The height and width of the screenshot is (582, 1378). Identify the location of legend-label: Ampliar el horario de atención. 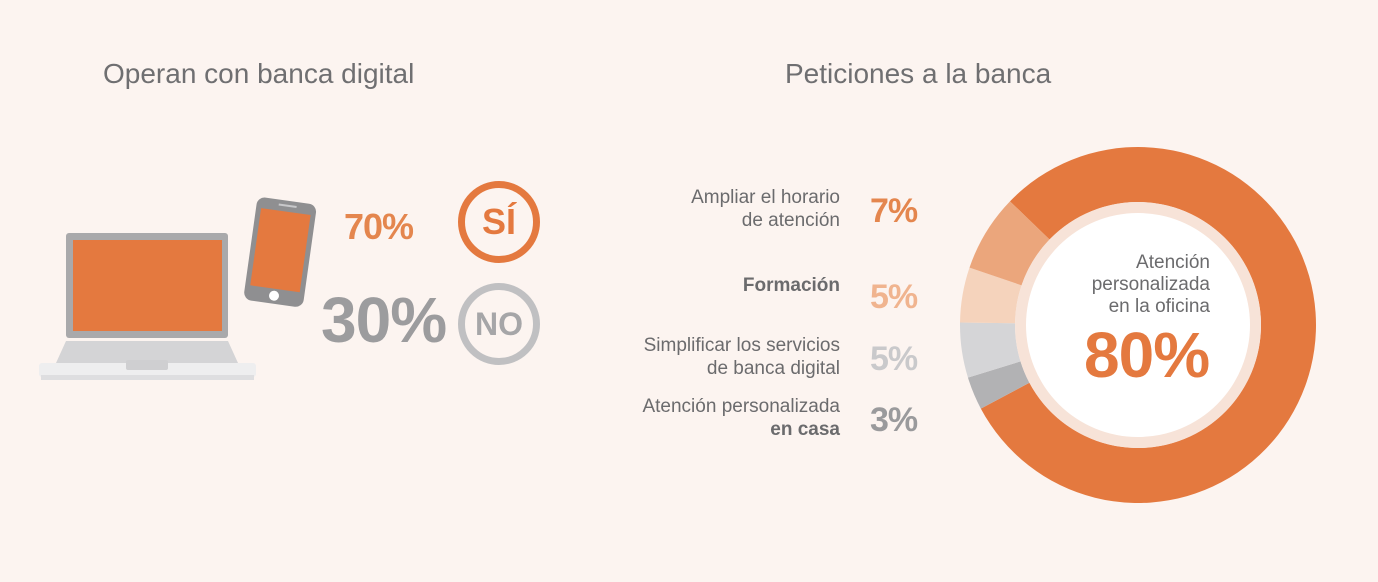
(710, 209).